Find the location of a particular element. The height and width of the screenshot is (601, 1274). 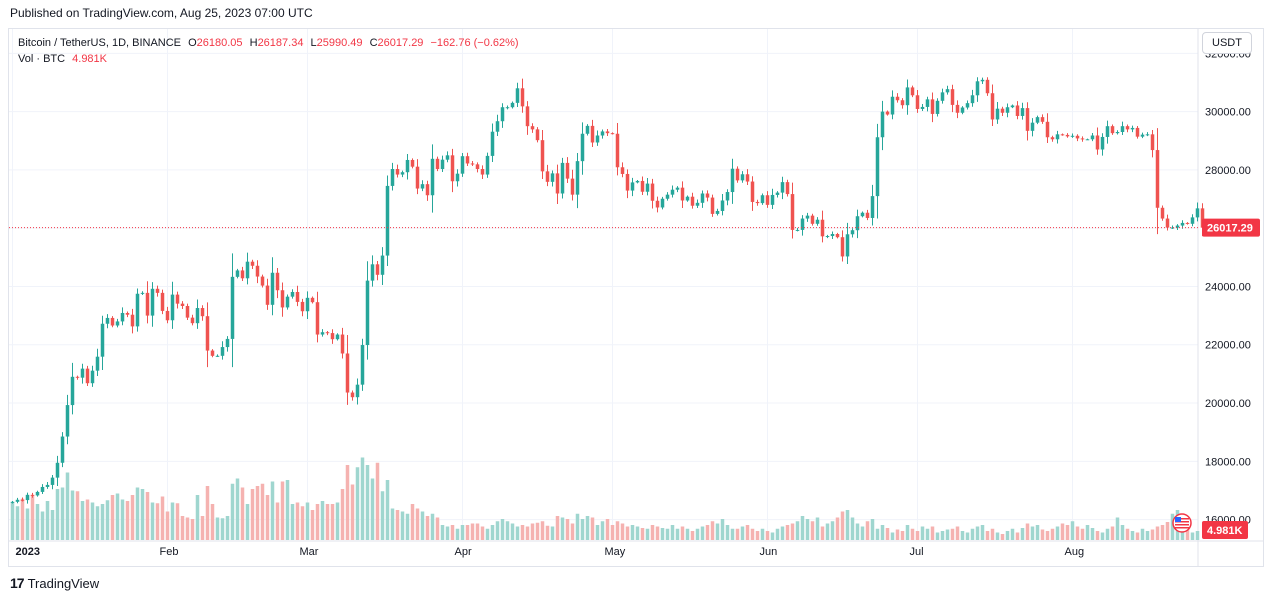

symbol-name: Bitcoin / TetherUS, 1D, BINANCE is located at coordinates (100, 43).